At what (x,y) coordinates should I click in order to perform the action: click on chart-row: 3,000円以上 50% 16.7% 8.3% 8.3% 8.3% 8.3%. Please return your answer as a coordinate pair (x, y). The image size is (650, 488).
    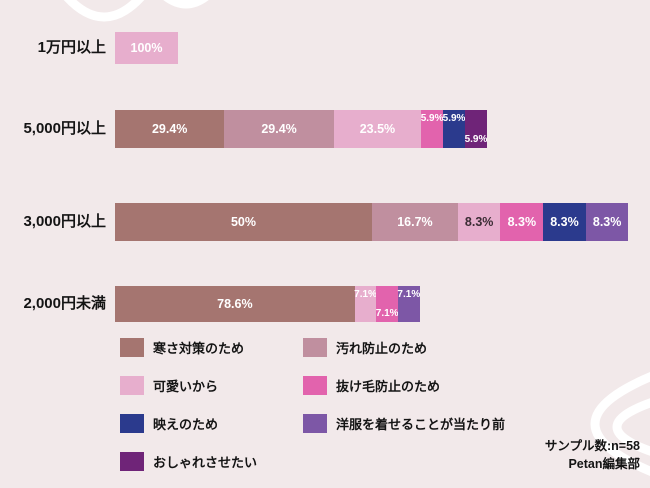
    Looking at the image, I should click on (325, 222).